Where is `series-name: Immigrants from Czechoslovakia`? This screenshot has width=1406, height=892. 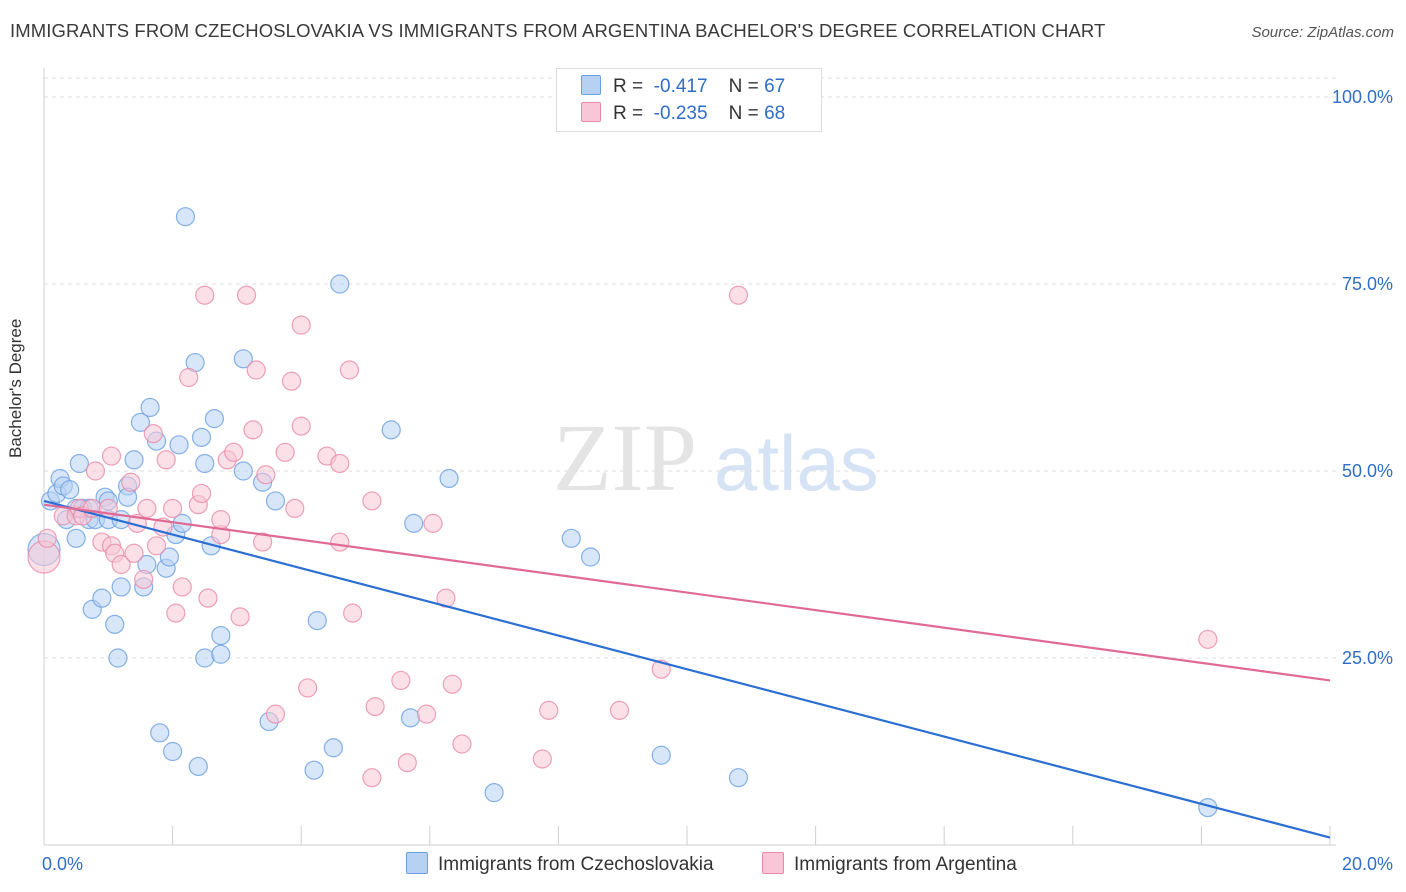 series-name: Immigrants from Czechoslovakia is located at coordinates (576, 864).